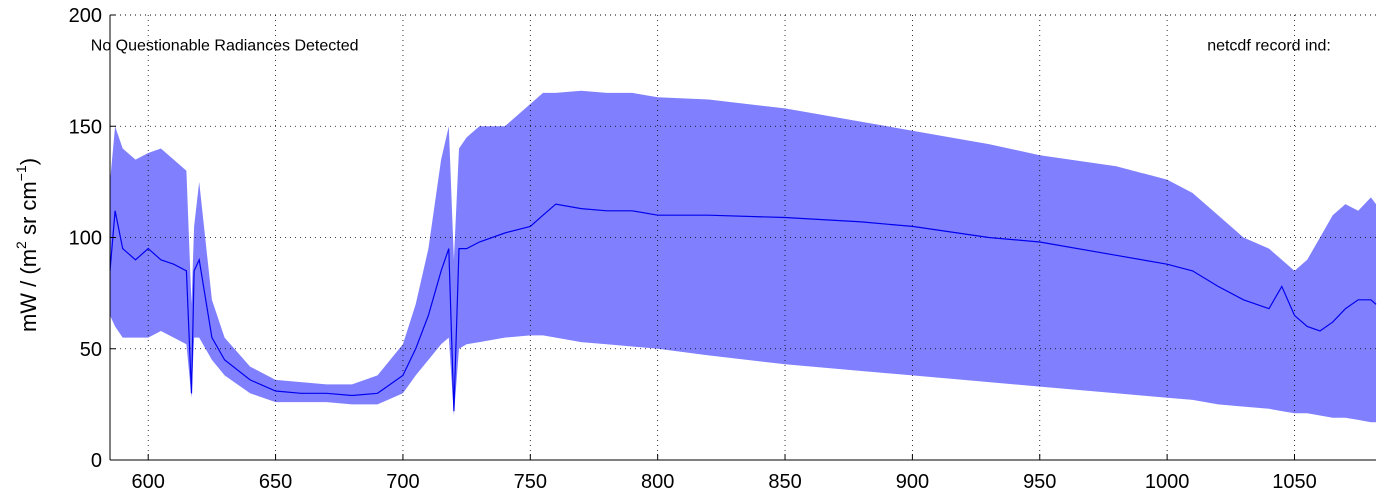 This screenshot has height=500, width=1382. Describe the element at coordinates (21, 173) in the screenshot. I see `ylabel-exp2: −1` at that location.